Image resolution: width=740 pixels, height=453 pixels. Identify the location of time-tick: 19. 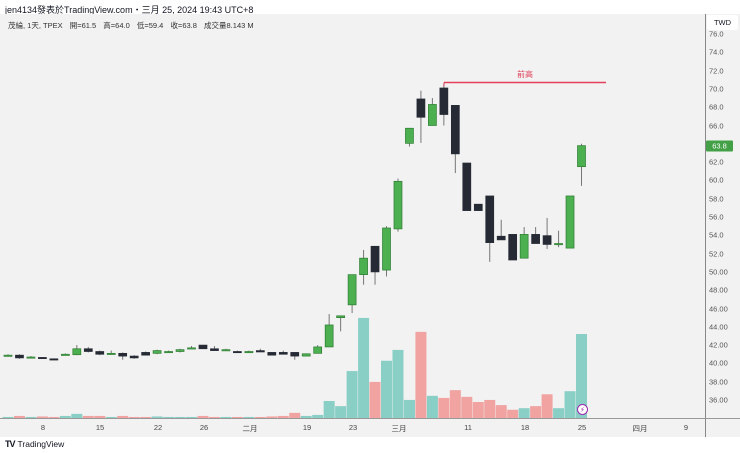
(307, 427).